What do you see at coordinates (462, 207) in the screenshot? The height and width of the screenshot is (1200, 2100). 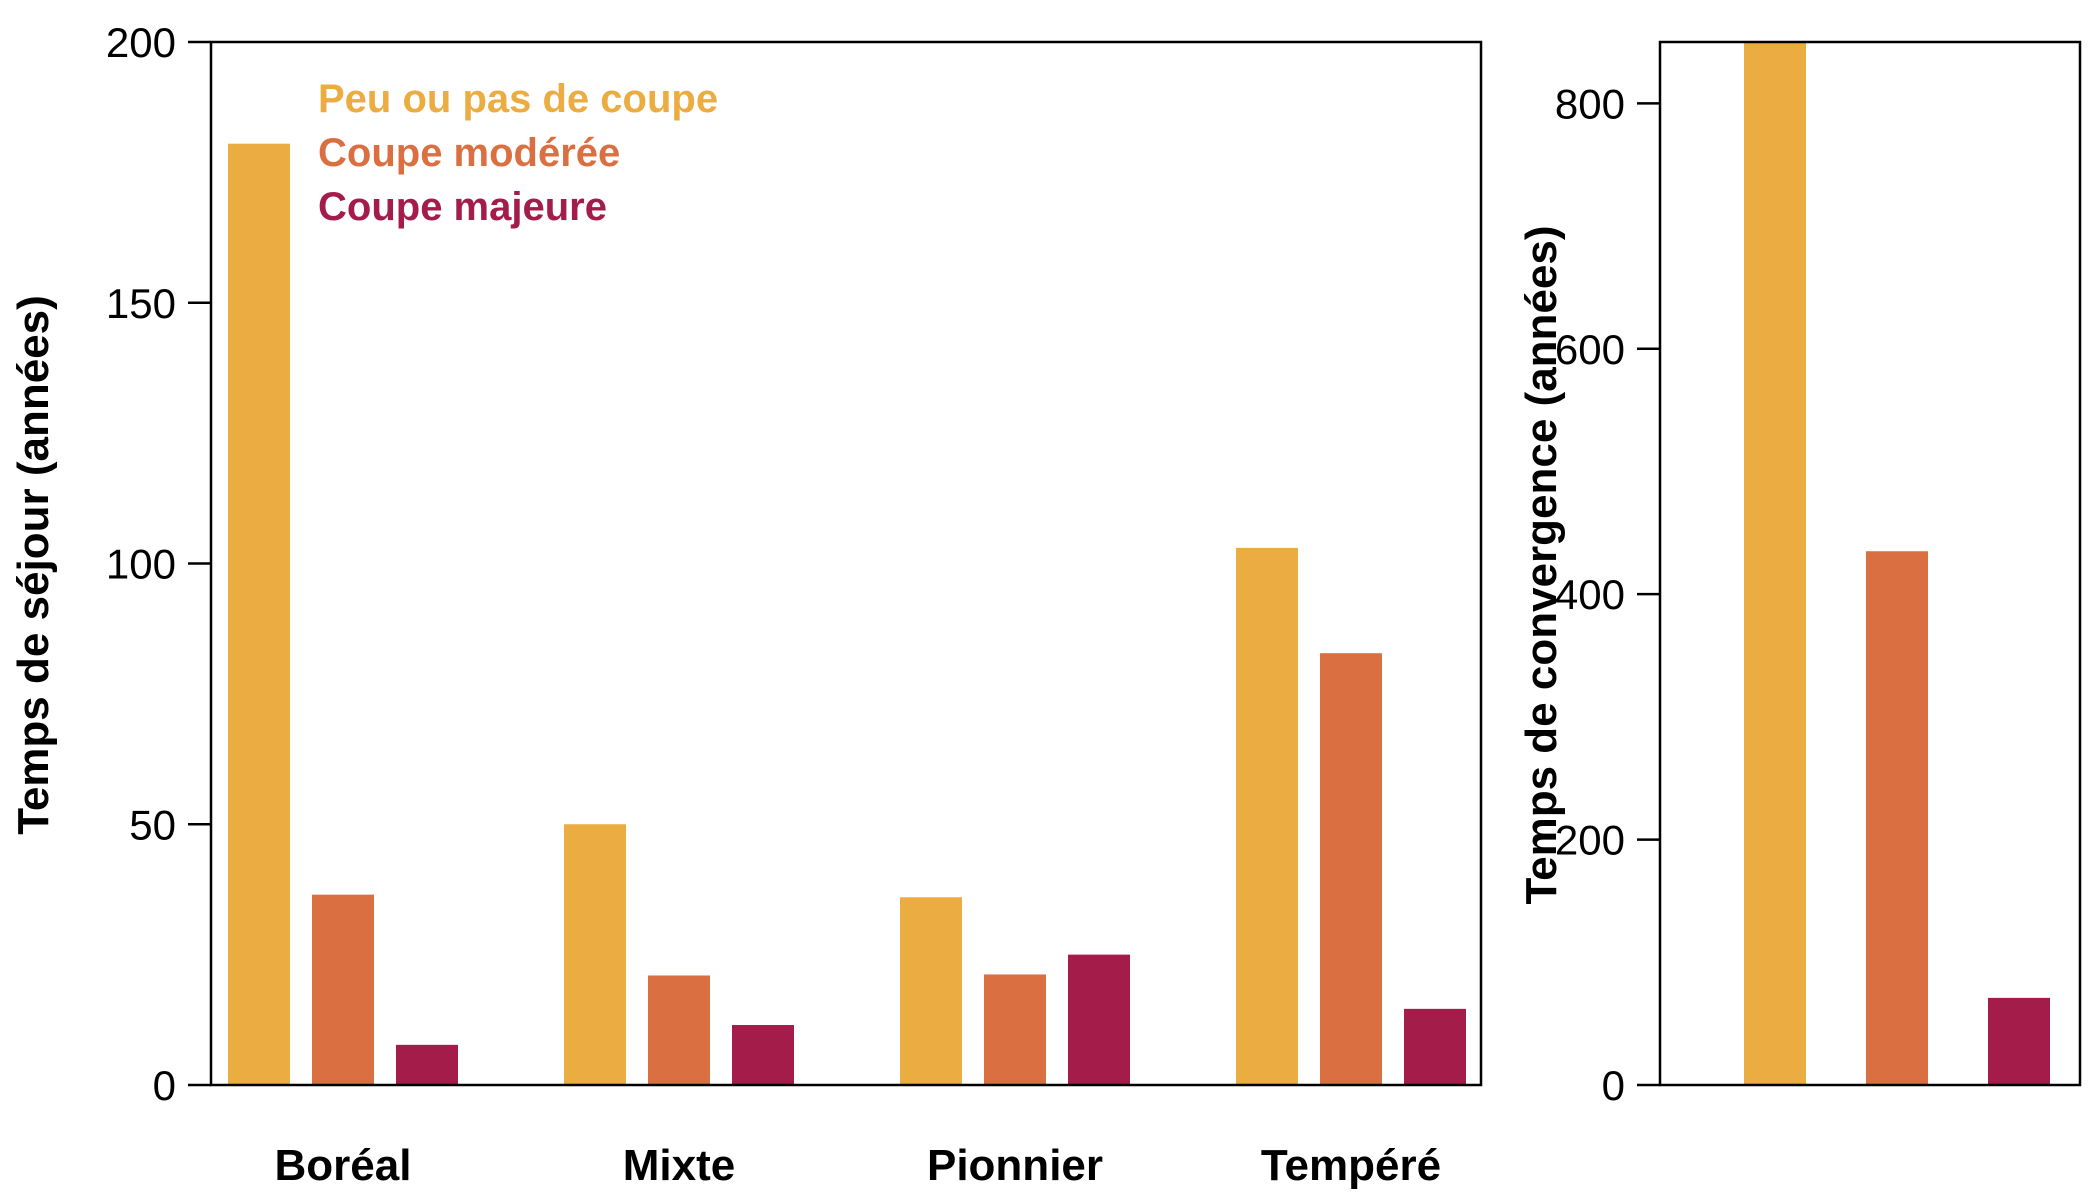 I see `legend-entry-coupe-majeure: Coupe majeure` at bounding box center [462, 207].